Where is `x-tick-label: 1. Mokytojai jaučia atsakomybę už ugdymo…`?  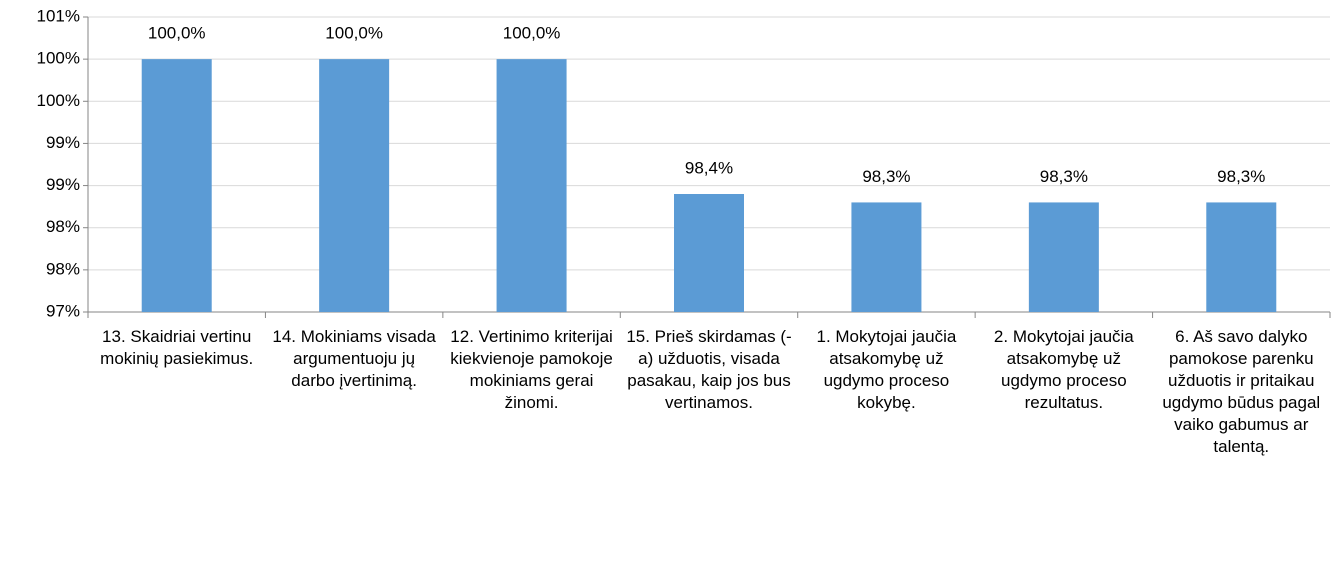 x-tick-label: 1. Mokytojai jaučia atsakomybę už ugdymo… is located at coordinates (886, 369).